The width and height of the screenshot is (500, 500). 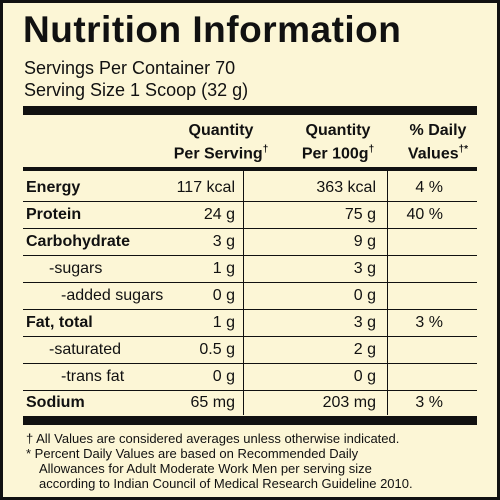 I want to click on header-per-serving: Quantity Per Serving†, so click(x=221, y=142).